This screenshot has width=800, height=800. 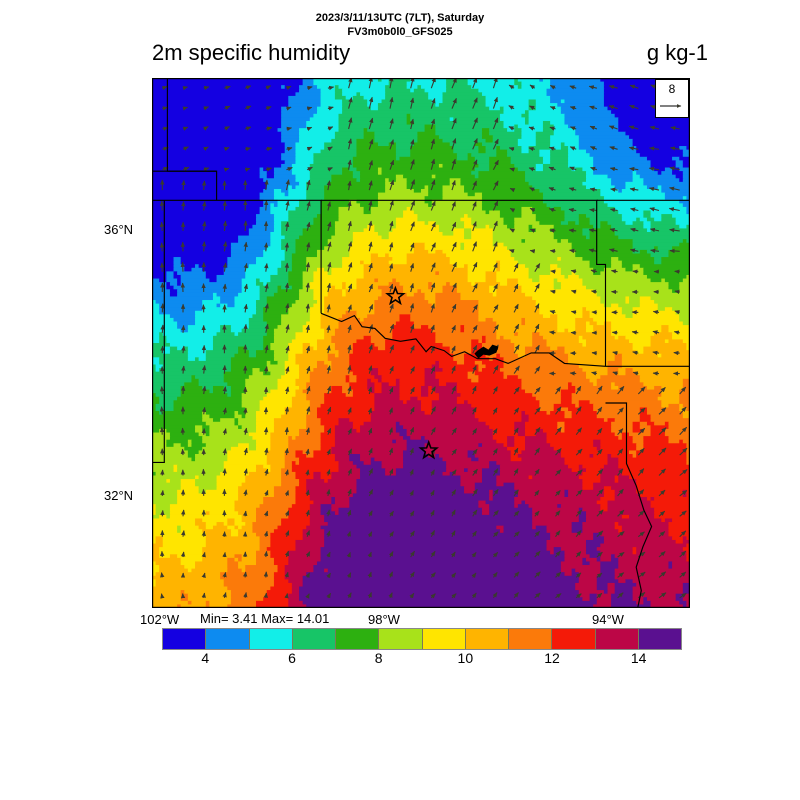 What do you see at coordinates (552, 658) in the screenshot?
I see `colorbar-tick: 12` at bounding box center [552, 658].